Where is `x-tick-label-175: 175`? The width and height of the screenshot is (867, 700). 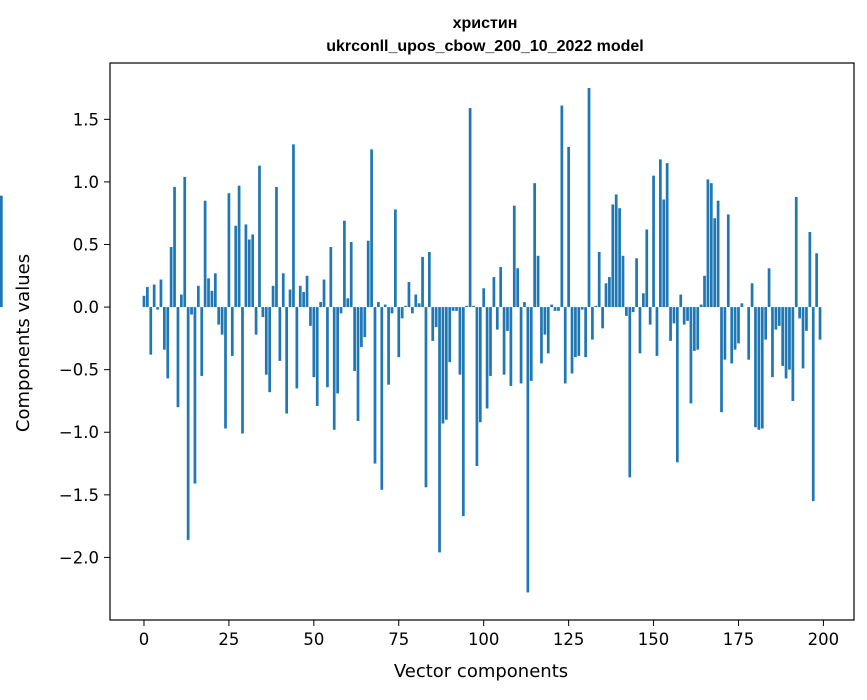
x-tick-label-175: 175 is located at coordinates (739, 639).